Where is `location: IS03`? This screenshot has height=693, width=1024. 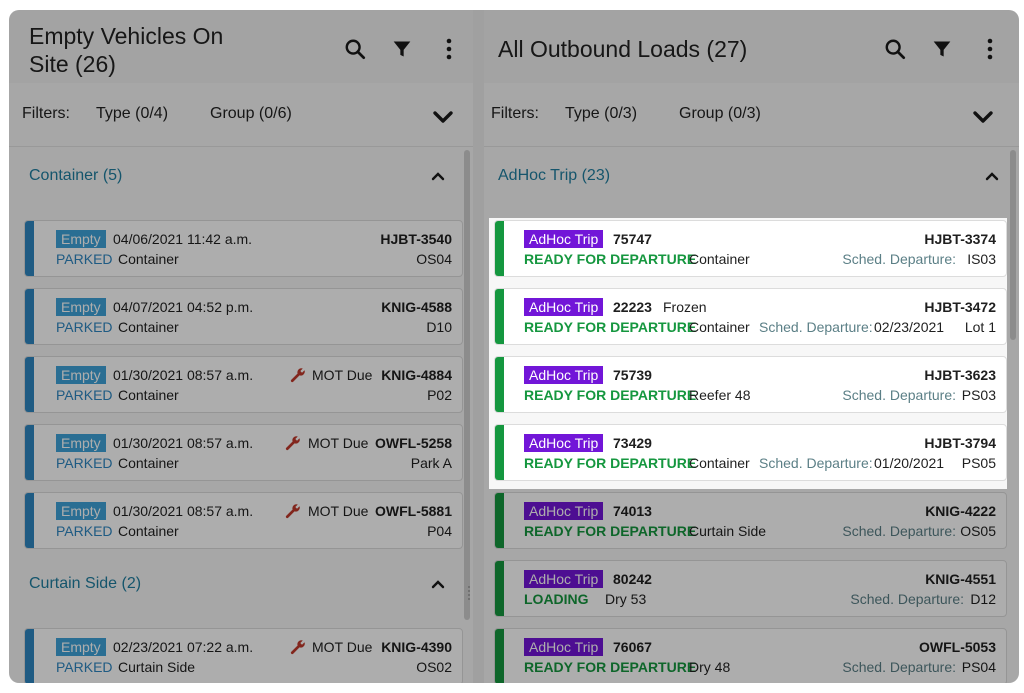 location: IS03 is located at coordinates (981, 259).